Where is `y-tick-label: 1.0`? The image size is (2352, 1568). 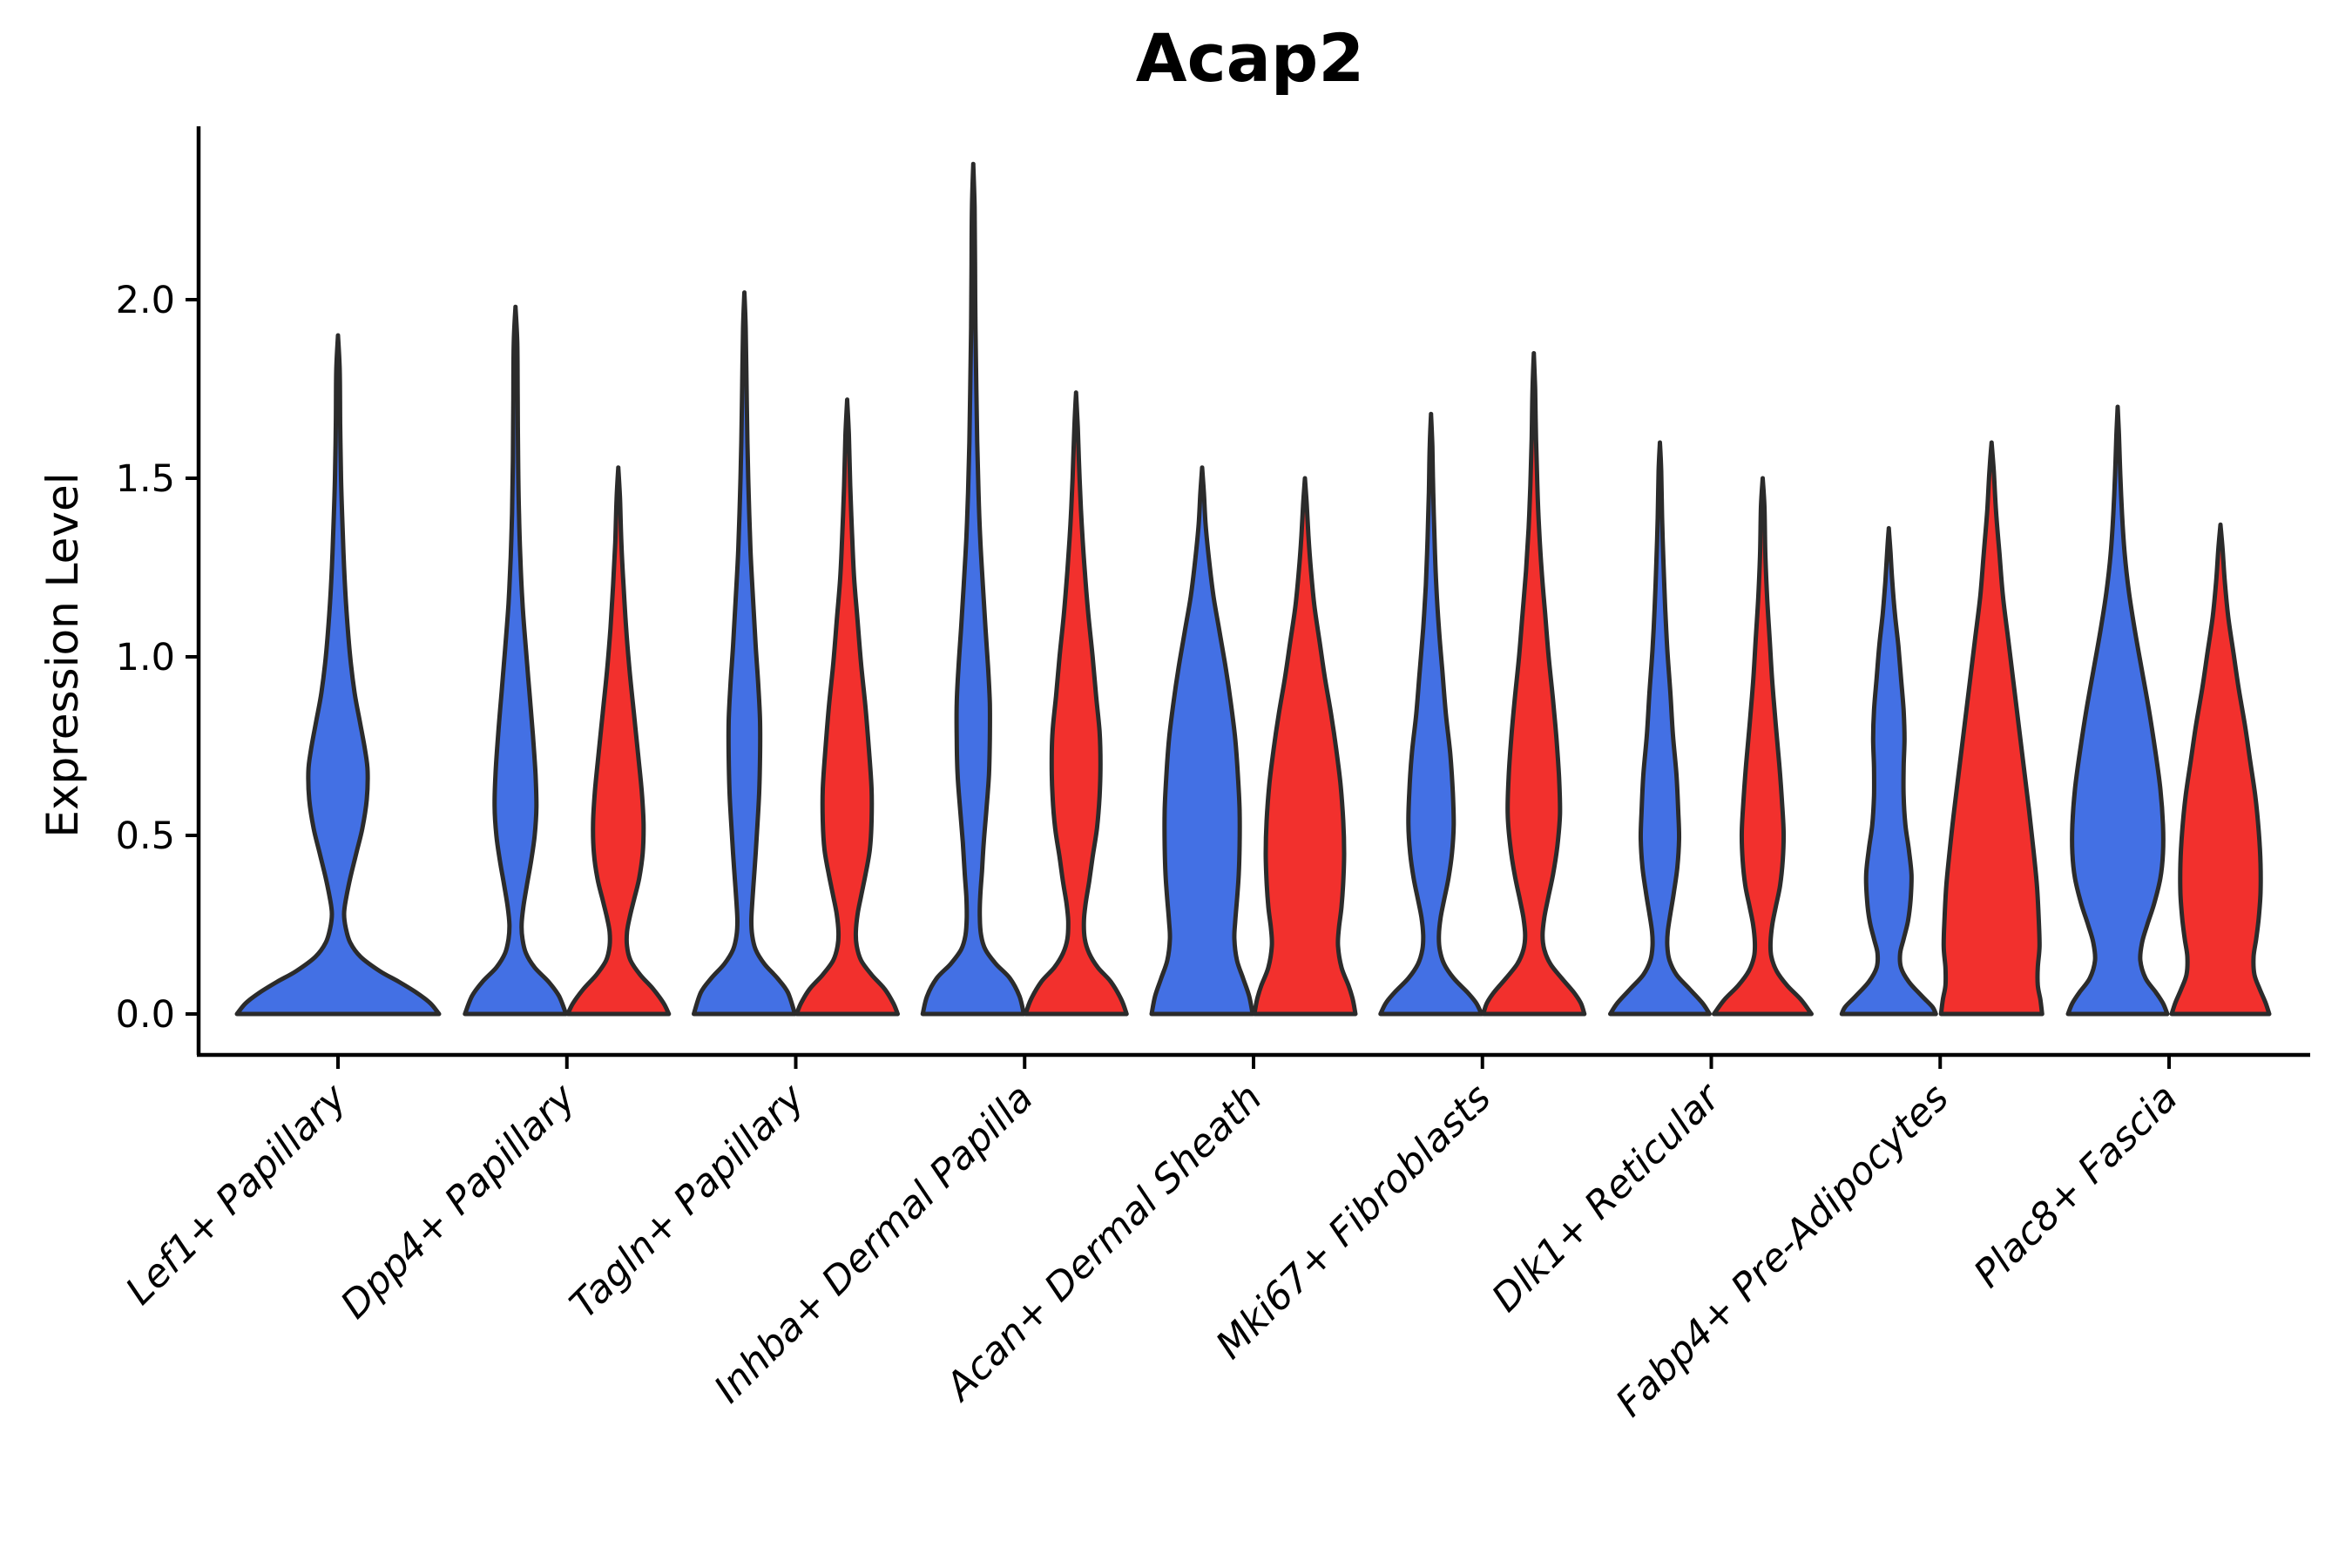
y-tick-label: 1.0 is located at coordinates (145, 657).